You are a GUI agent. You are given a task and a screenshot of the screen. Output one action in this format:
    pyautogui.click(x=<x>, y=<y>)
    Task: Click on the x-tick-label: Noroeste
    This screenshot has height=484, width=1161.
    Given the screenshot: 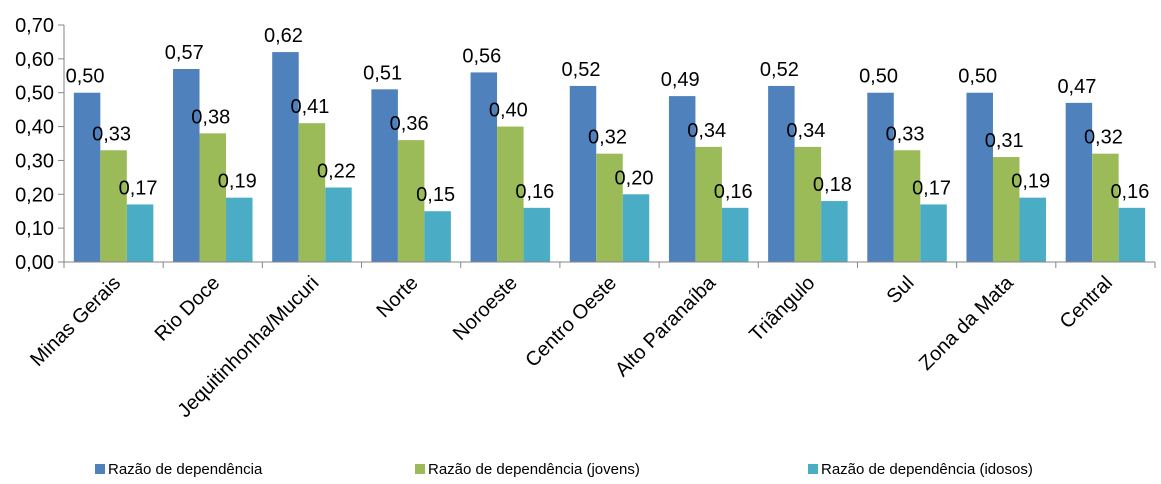 What is the action you would take?
    pyautogui.click(x=485, y=308)
    